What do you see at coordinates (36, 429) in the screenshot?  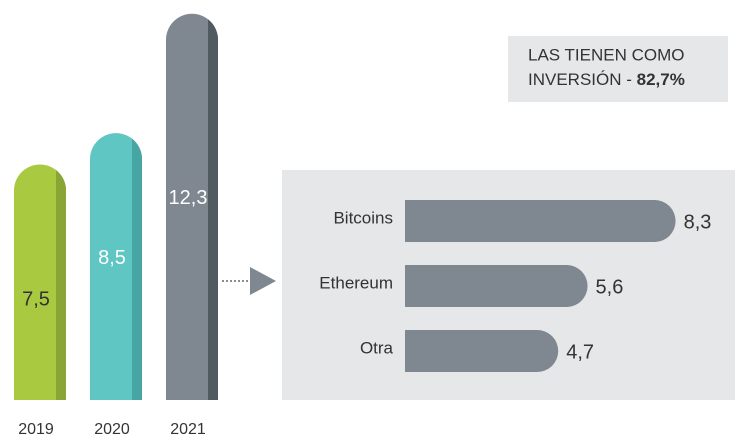 I see `x-tick-label: 2019` at bounding box center [36, 429].